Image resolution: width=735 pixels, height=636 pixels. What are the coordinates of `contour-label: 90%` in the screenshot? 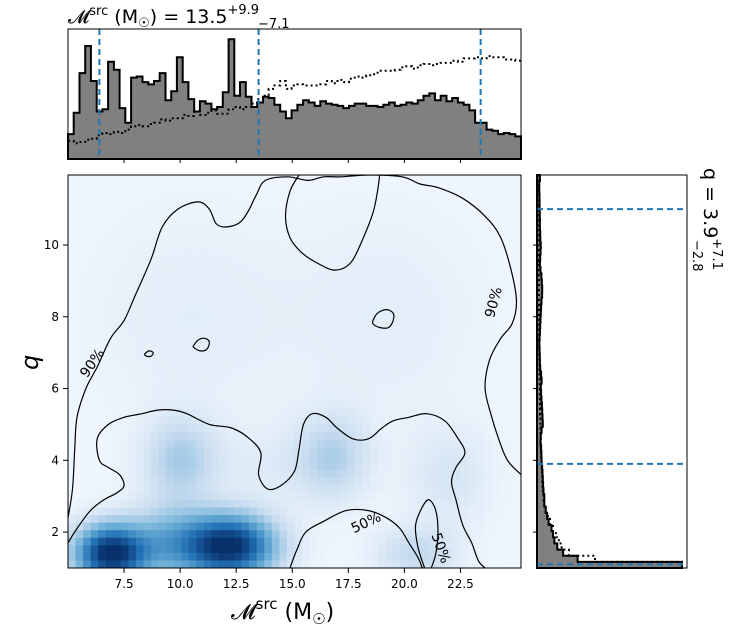 It's located at (494, 302).